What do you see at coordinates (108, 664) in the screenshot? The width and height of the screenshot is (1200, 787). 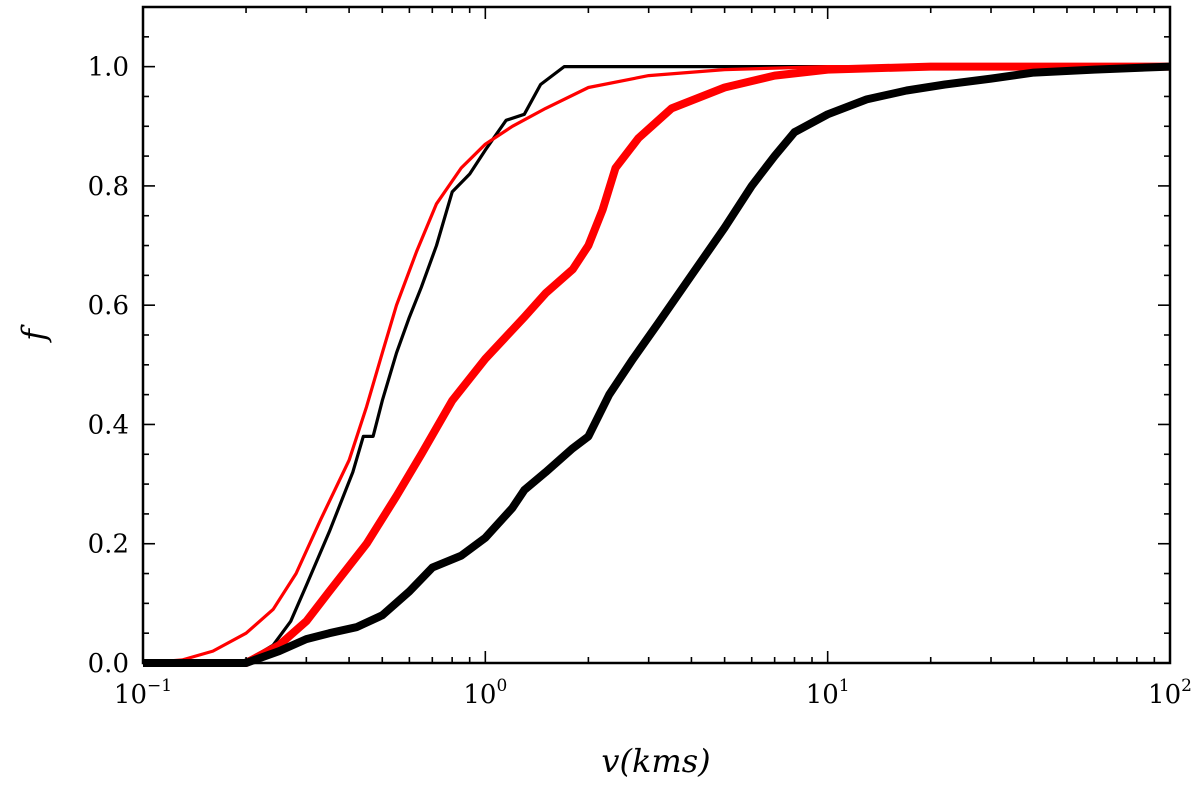 I see `y-tick-label: 0.0` at bounding box center [108, 664].